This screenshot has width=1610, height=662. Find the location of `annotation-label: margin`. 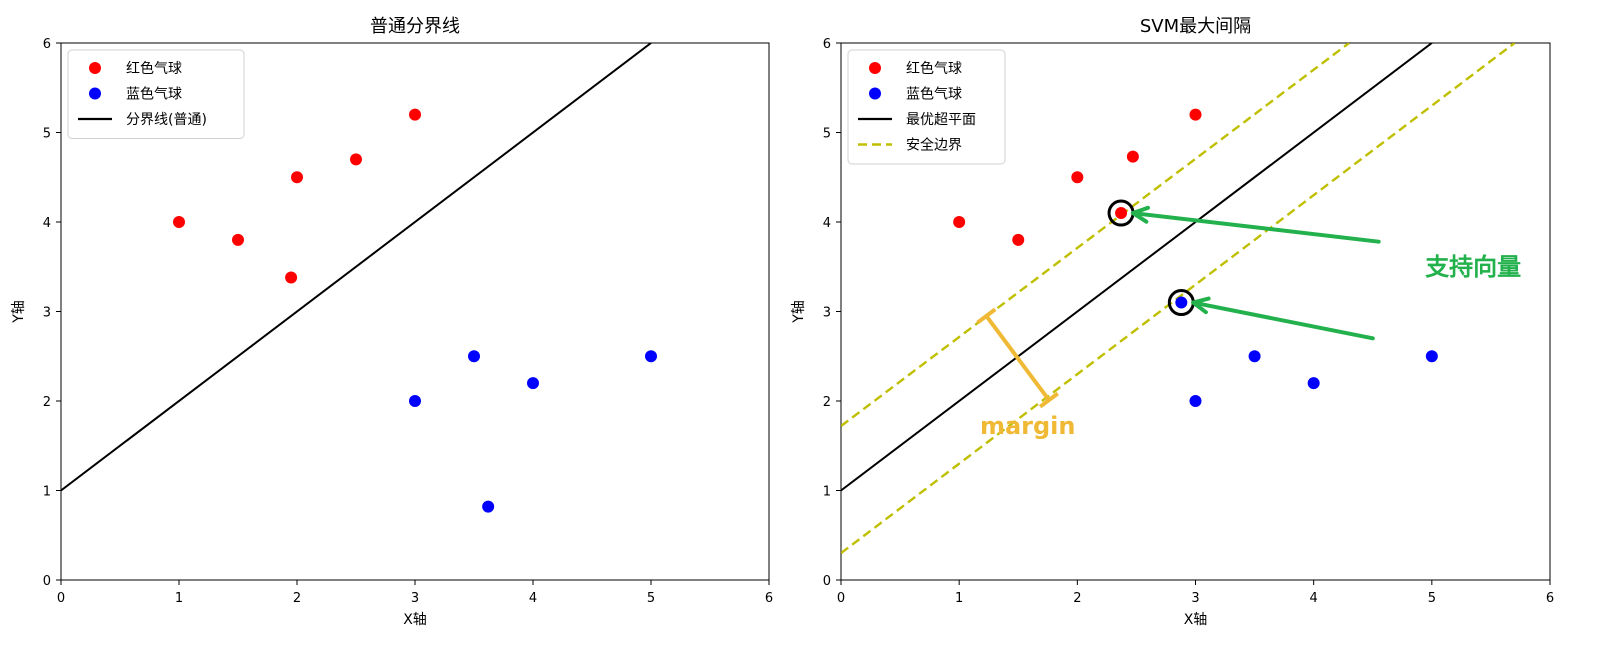

annotation-label: margin is located at coordinates (1028, 426).